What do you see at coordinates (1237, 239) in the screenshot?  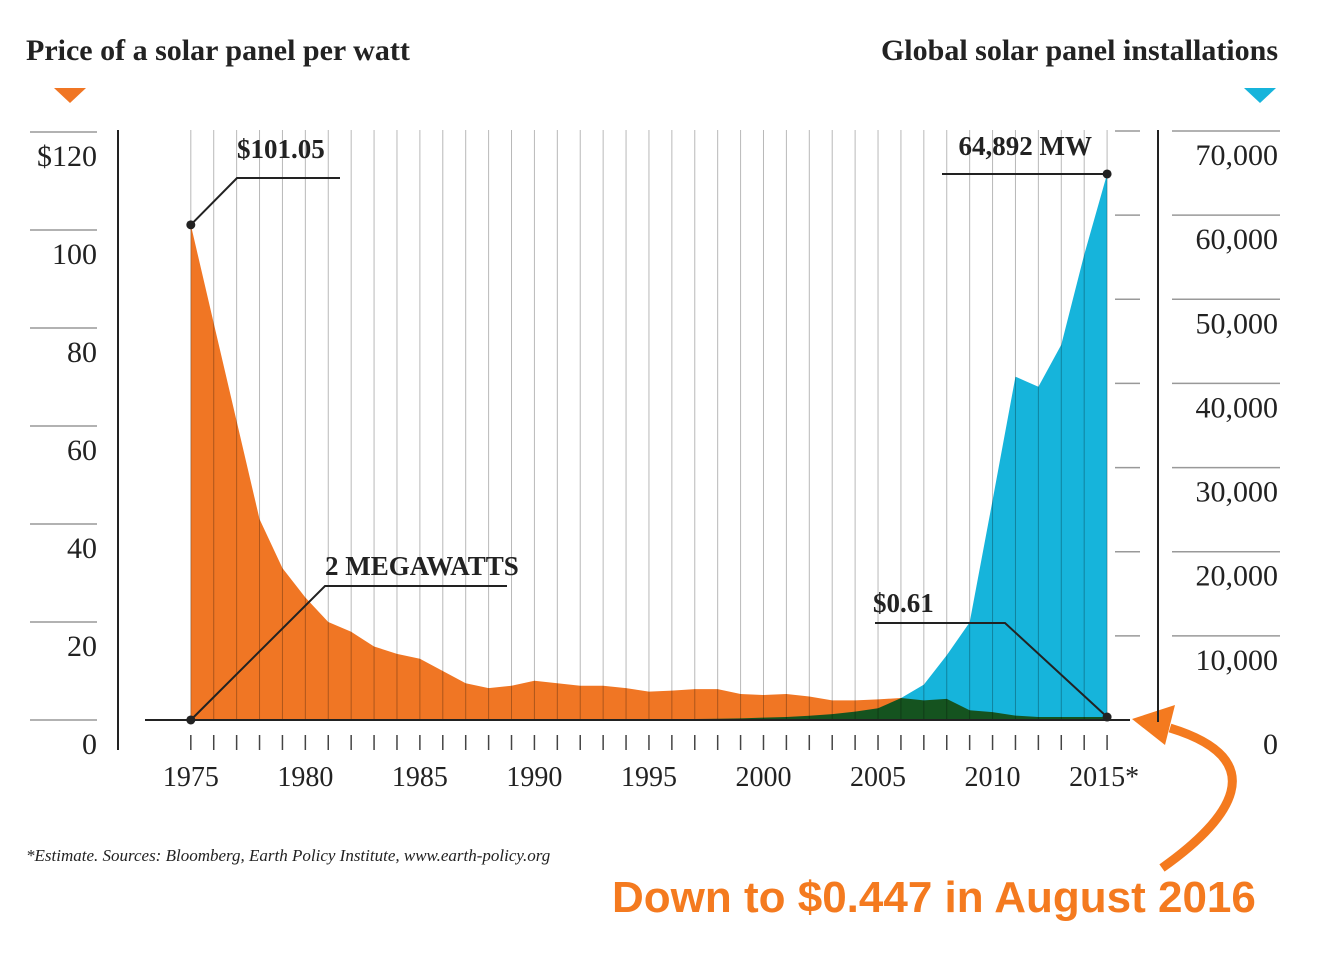 I see `y2-tick-label: 60,000` at bounding box center [1237, 239].